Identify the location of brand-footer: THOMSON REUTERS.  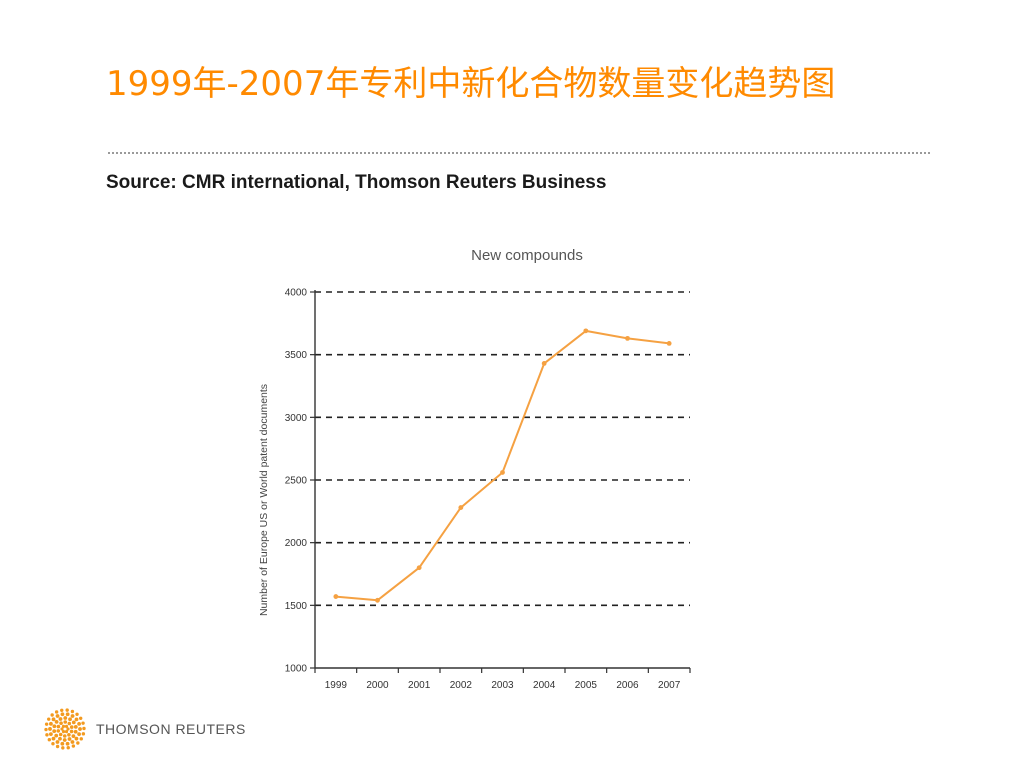
(144, 729).